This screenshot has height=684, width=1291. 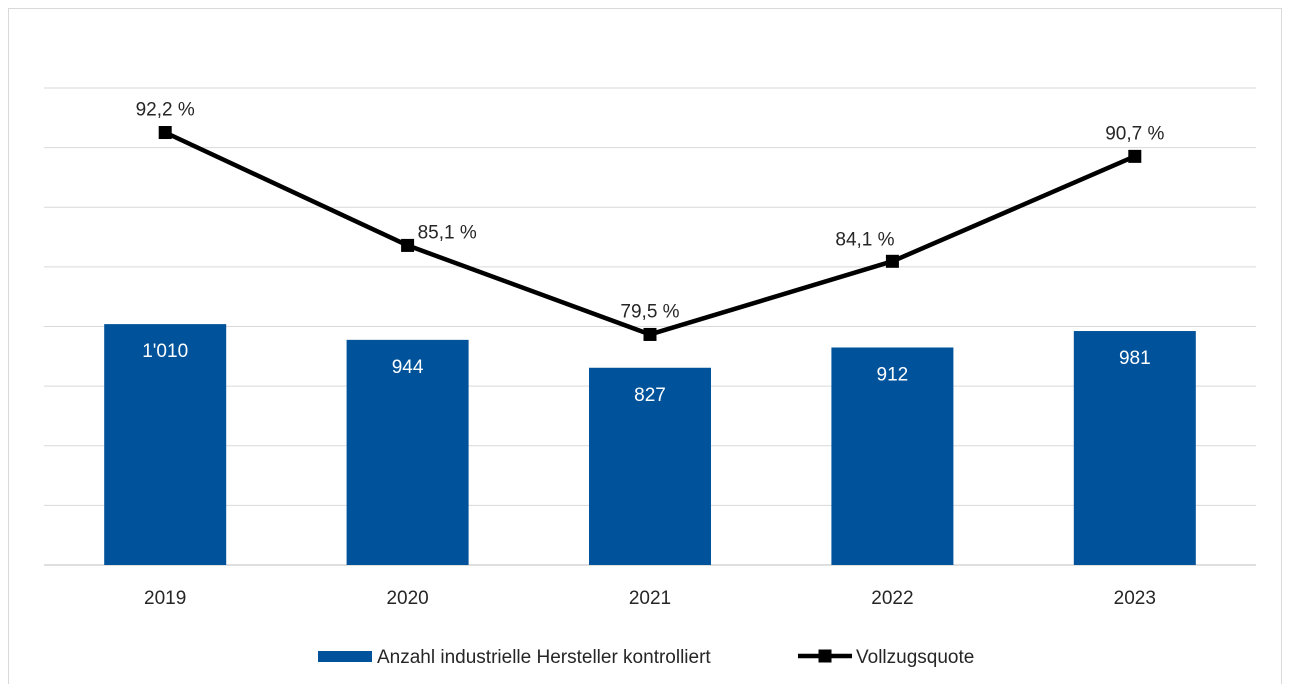 What do you see at coordinates (345, 656) in the screenshot?
I see `legend-swatch-bar` at bounding box center [345, 656].